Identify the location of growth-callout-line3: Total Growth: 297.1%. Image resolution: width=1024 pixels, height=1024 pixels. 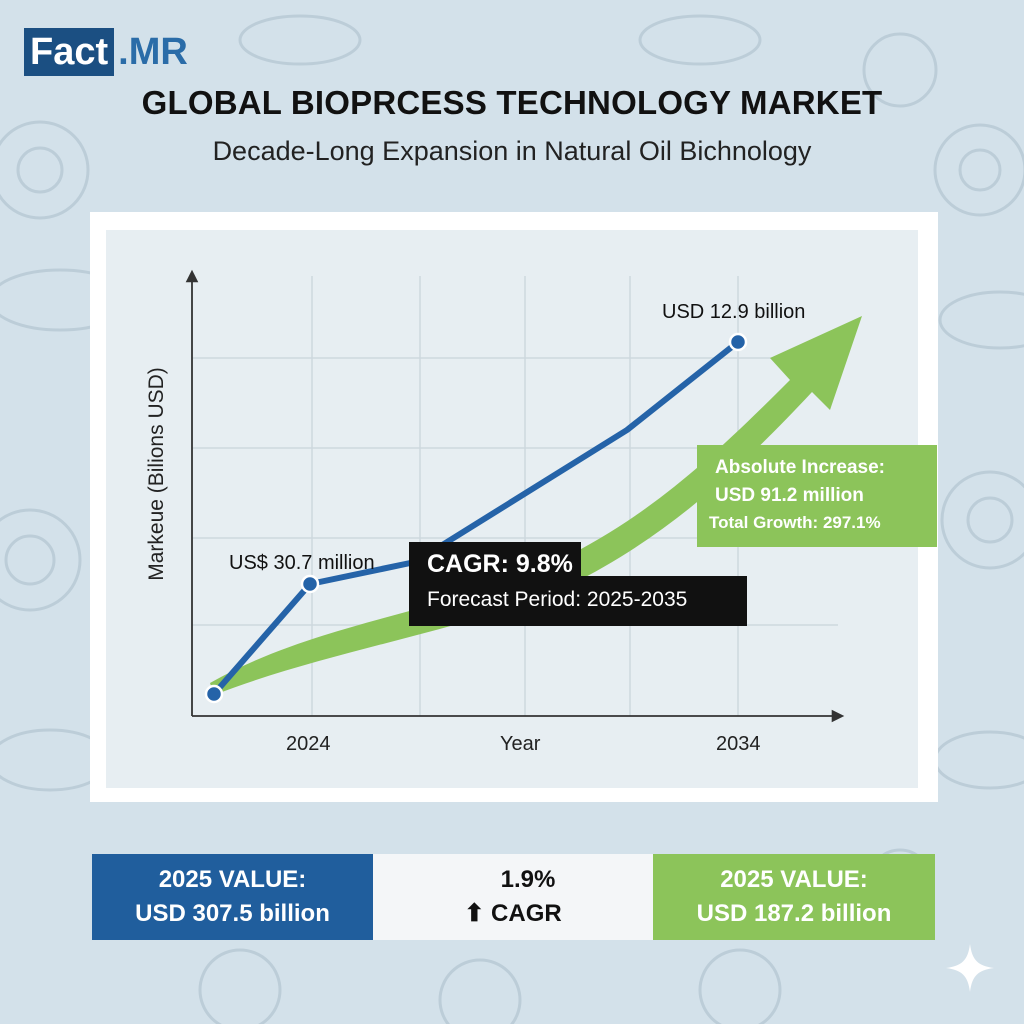
(795, 522).